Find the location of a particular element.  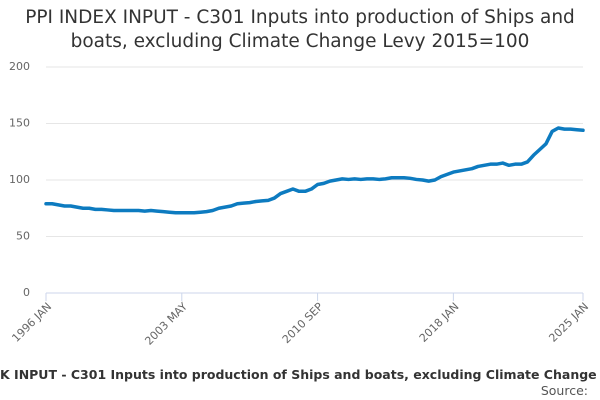

y-tick-label: 50 is located at coordinates (23, 236).